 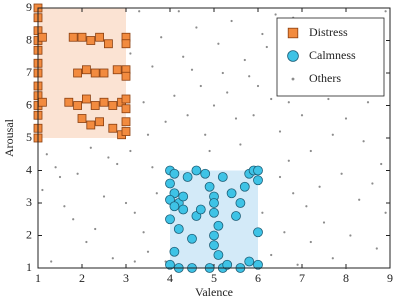 I want to click on x-tick-label: 7, so click(x=302, y=278).